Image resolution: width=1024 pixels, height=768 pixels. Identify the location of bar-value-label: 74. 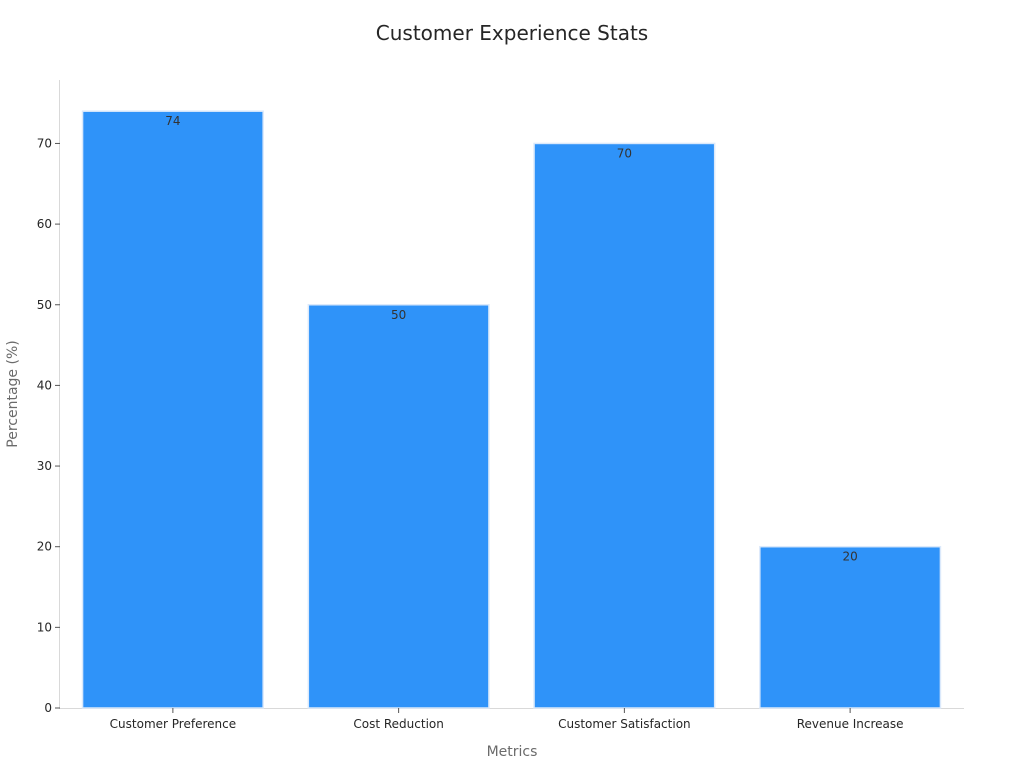
(172, 121).